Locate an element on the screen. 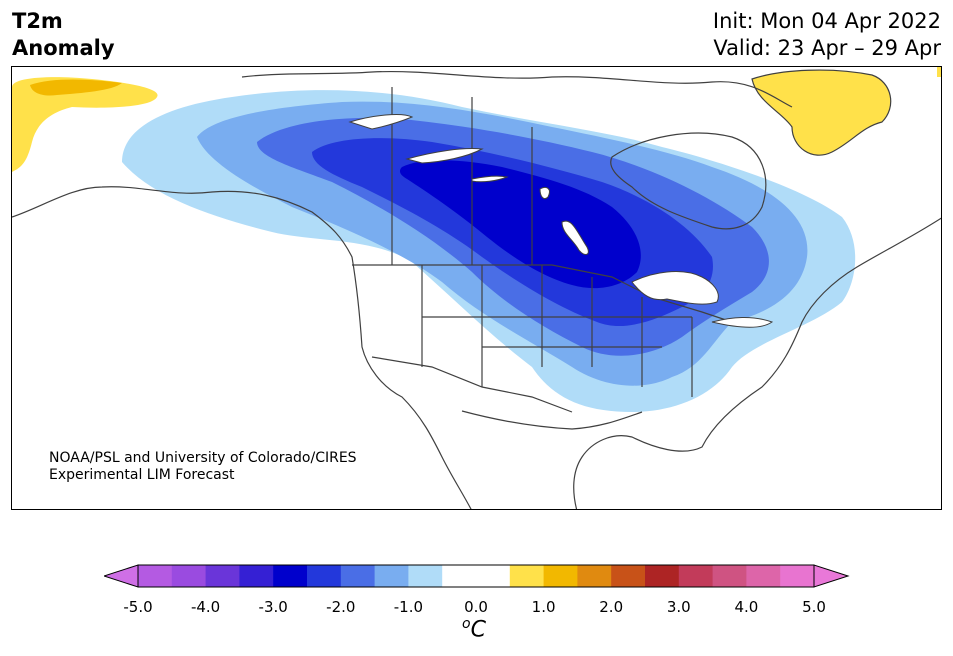 This screenshot has height=656, width=953. lakes is located at coordinates (561, 221).